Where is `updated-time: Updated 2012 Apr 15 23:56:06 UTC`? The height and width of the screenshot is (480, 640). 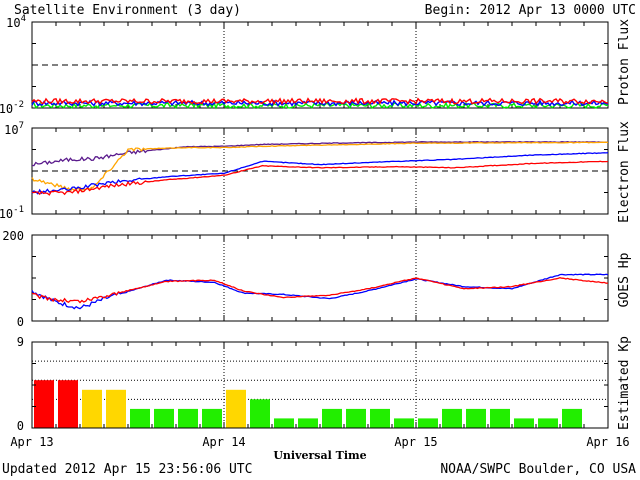 updated-time: Updated 2012 Apr 15 23:56:06 UTC is located at coordinates (127, 469).